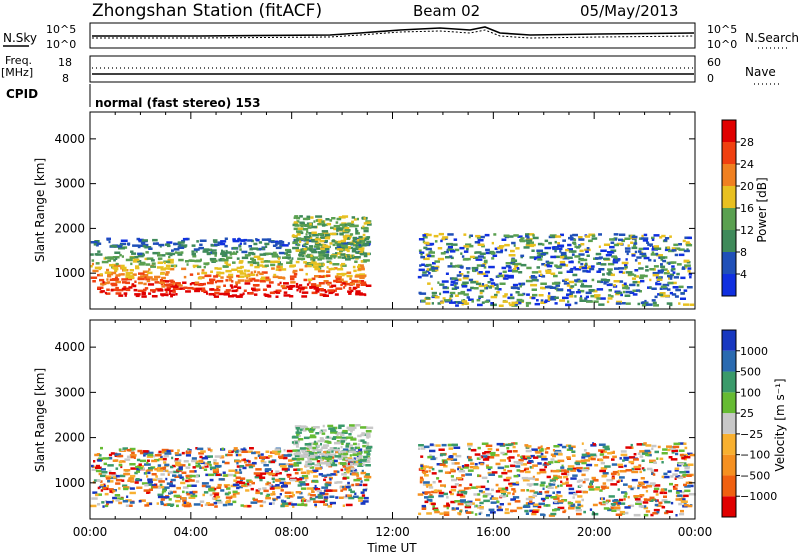 The height and width of the screenshot is (554, 800). What do you see at coordinates (754, 351) in the screenshot?
I see `velocity-colorbar-tick-label: 1000` at bounding box center [754, 351].